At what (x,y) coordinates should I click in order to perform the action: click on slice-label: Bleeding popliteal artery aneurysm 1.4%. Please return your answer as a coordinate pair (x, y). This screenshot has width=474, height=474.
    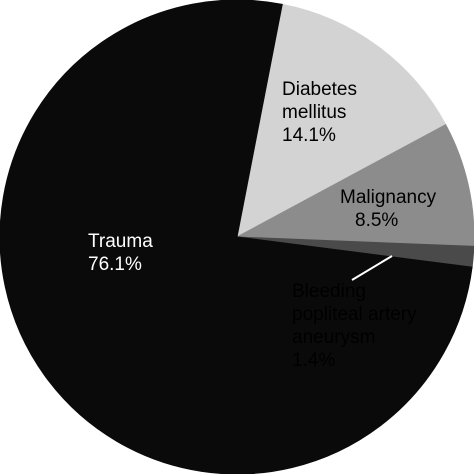
    Looking at the image, I should click on (354, 326).